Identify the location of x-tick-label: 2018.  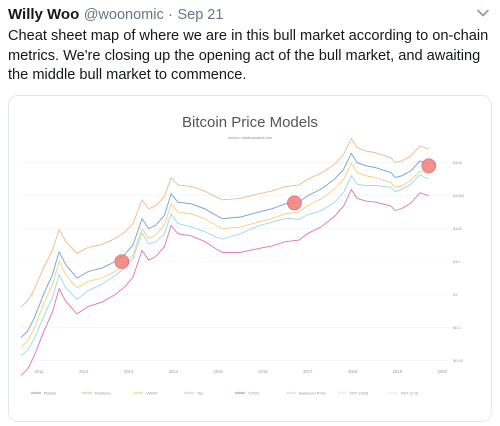
(353, 371).